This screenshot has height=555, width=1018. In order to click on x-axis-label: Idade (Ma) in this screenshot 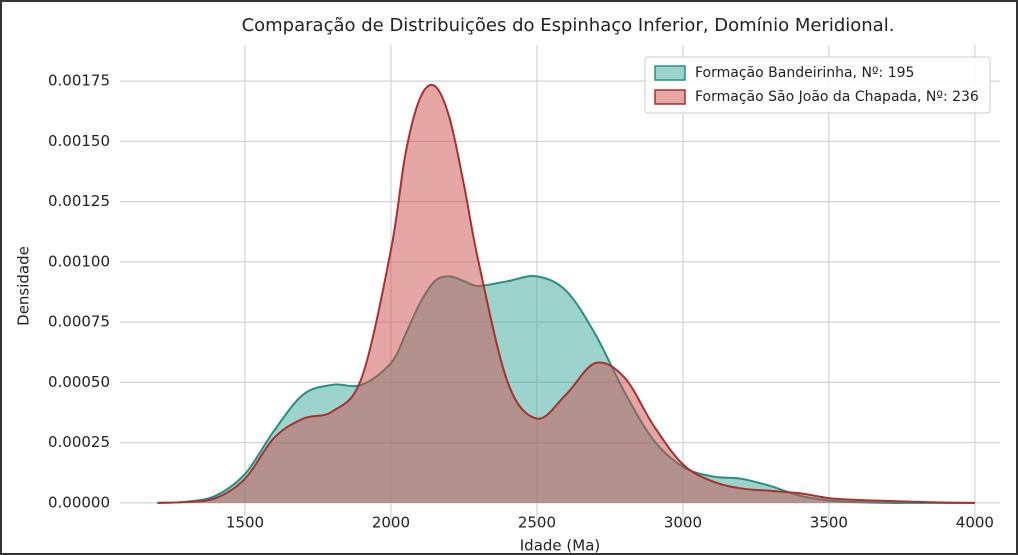, I will do `click(560, 546)`.